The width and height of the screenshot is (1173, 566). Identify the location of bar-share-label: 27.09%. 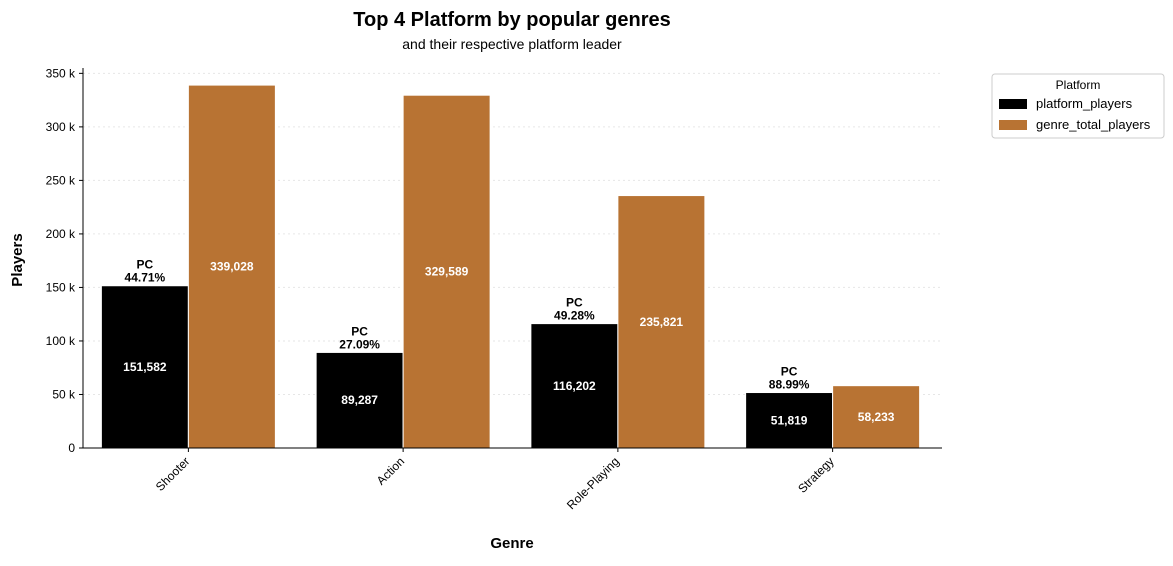
(359, 344).